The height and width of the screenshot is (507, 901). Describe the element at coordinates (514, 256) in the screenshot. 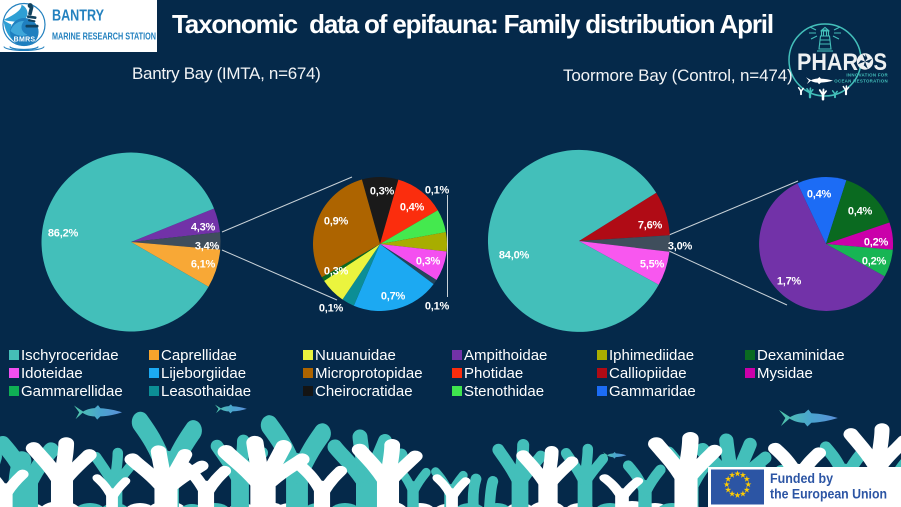

I see `svg-text: 84,0%` at that location.